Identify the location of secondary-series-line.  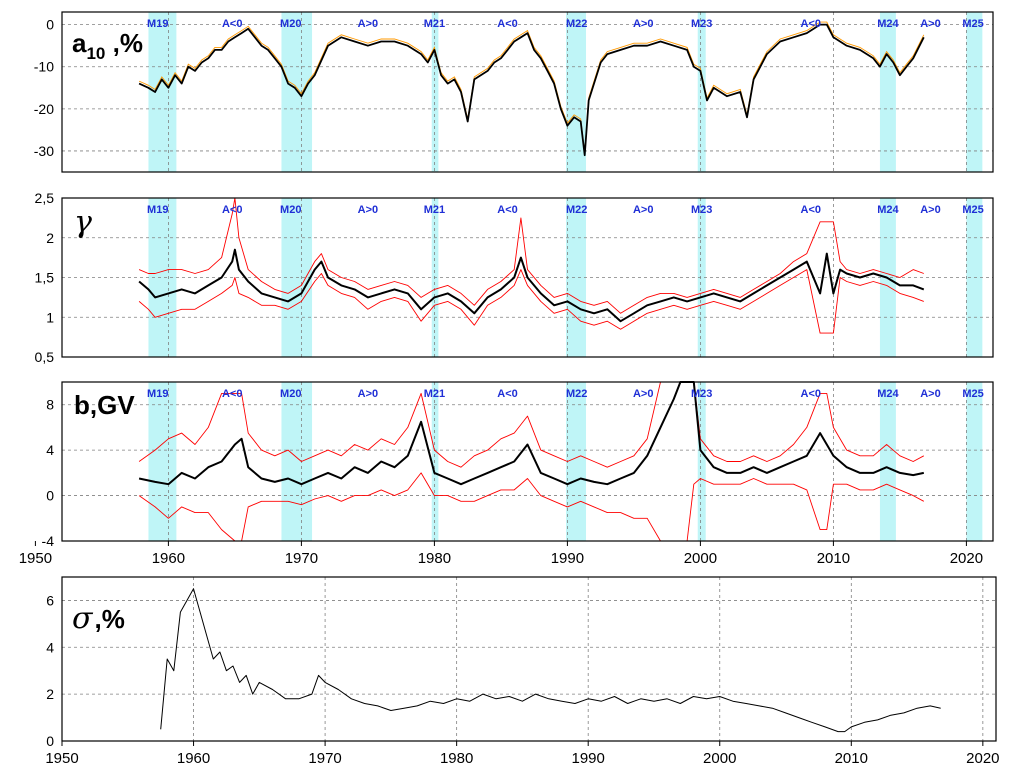
(531, 87).